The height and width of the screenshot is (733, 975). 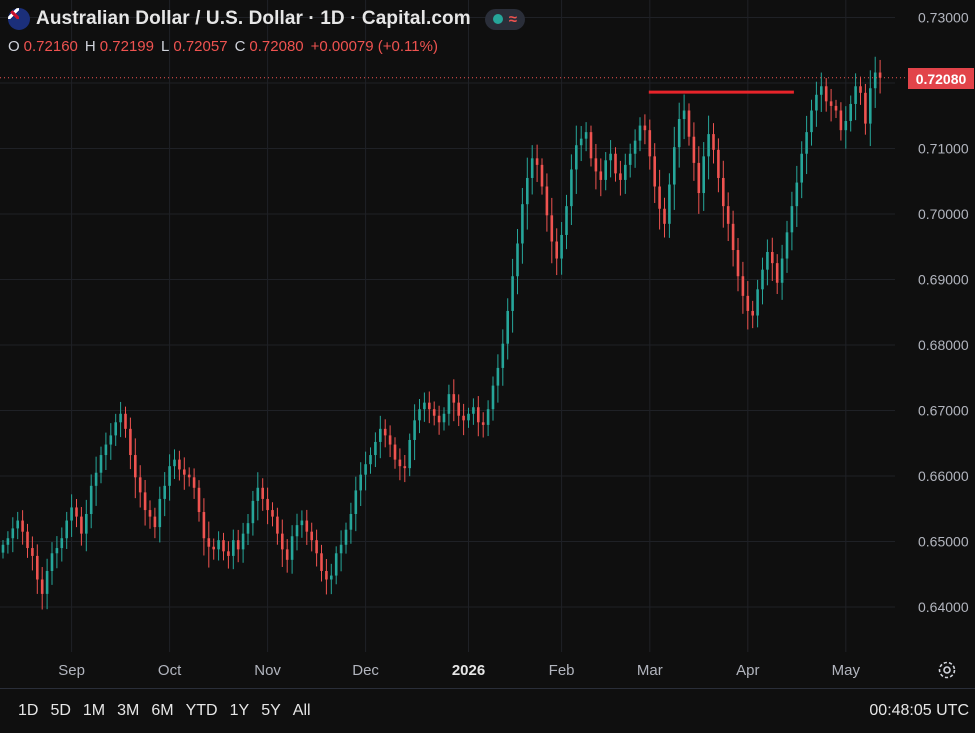 I want to click on market-status-pill: ≈, so click(x=504, y=19).